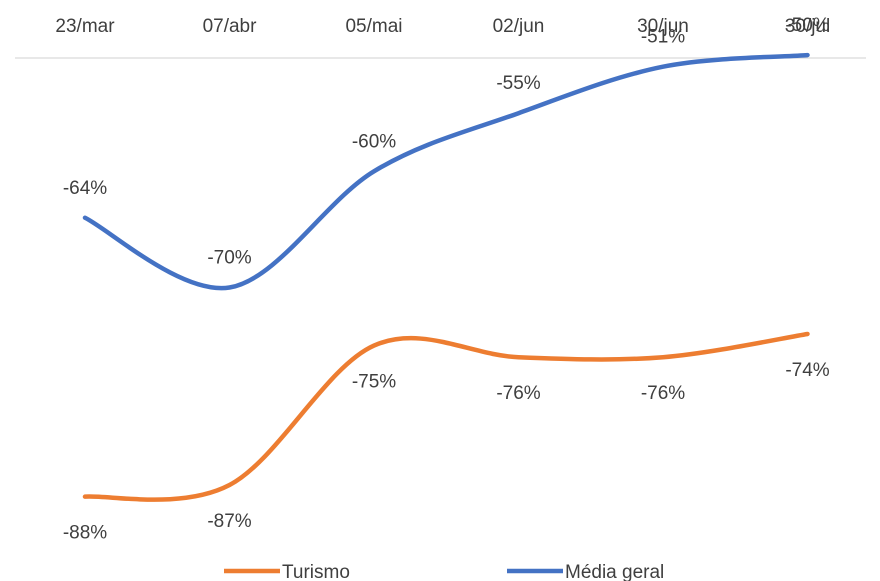  I want to click on x-tick-label: 23/mar, so click(85, 26).